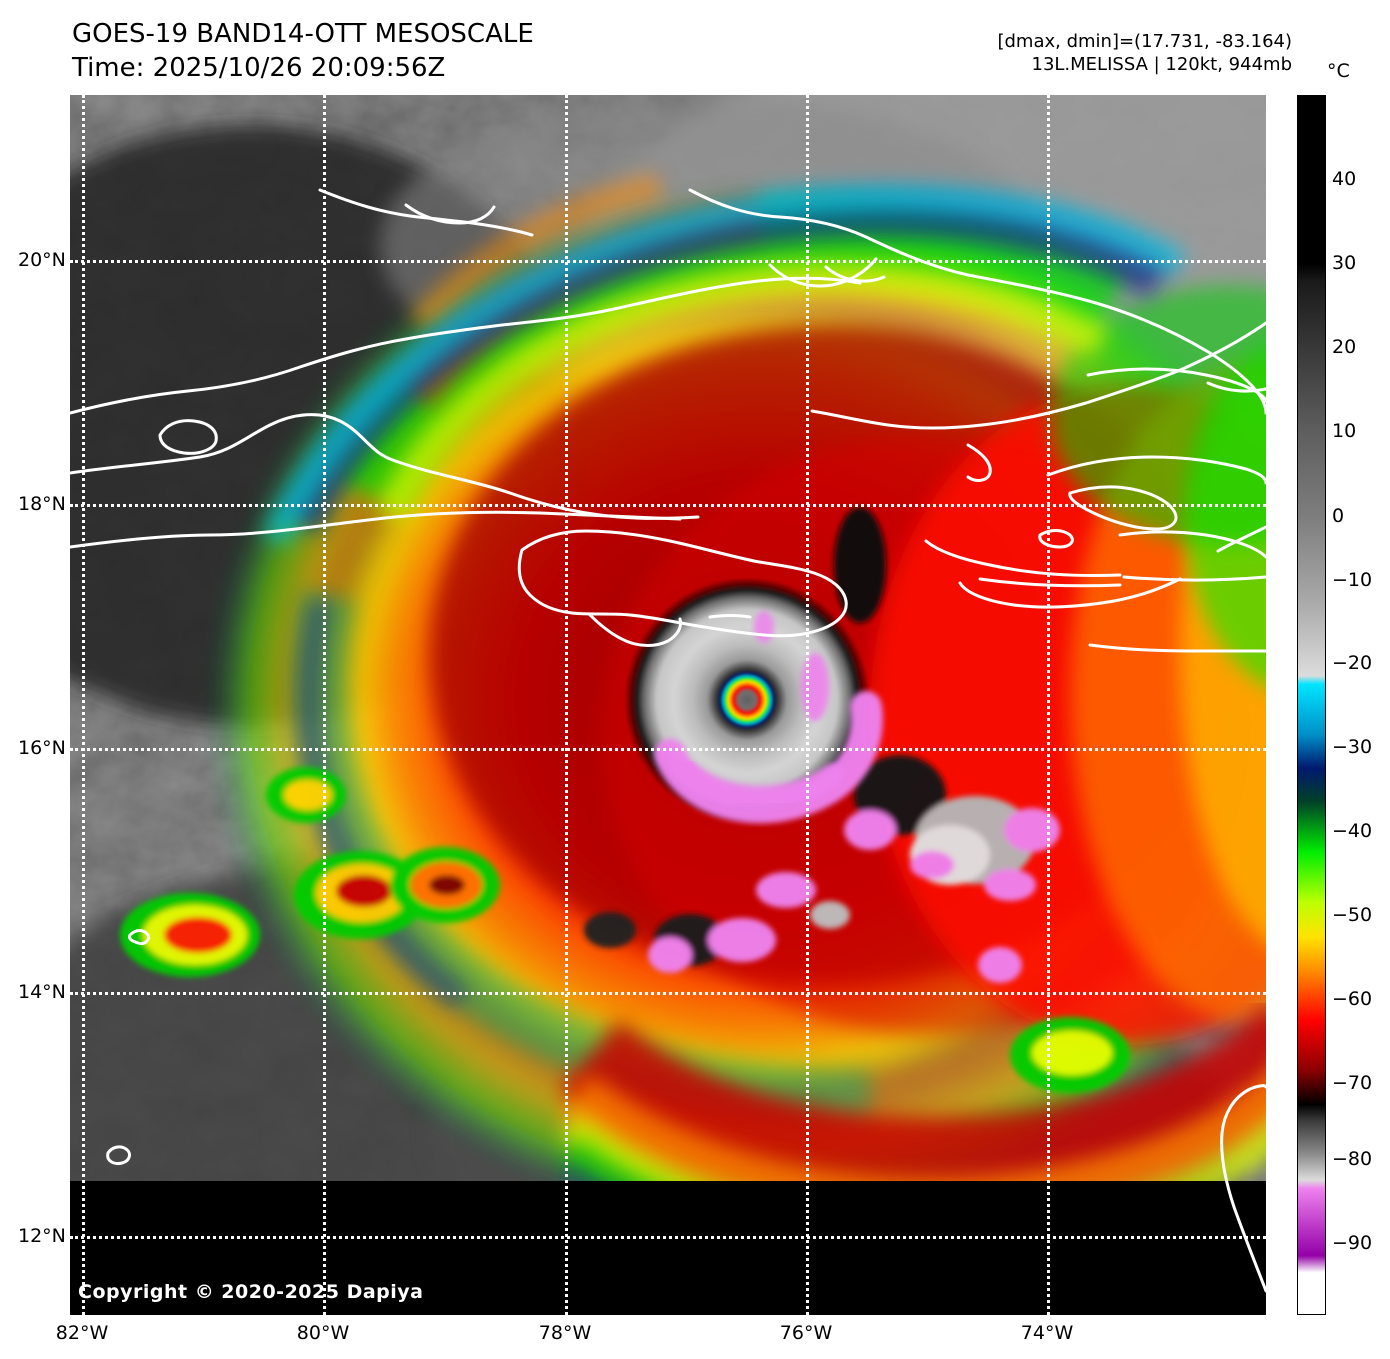  What do you see at coordinates (682, 583) in the screenshot?
I see `jamaica-outline` at bounding box center [682, 583].